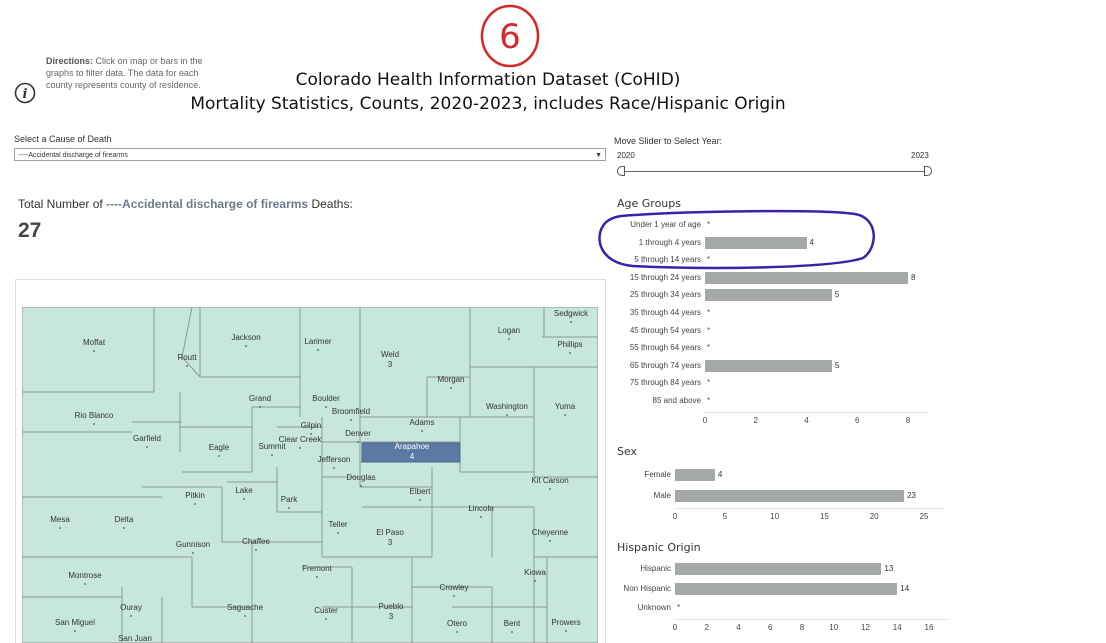 The width and height of the screenshot is (1106, 643). Describe the element at coordinates (665, 330) in the screenshot. I see `age-label-45-through-54-years: 45 through 54 years` at that location.